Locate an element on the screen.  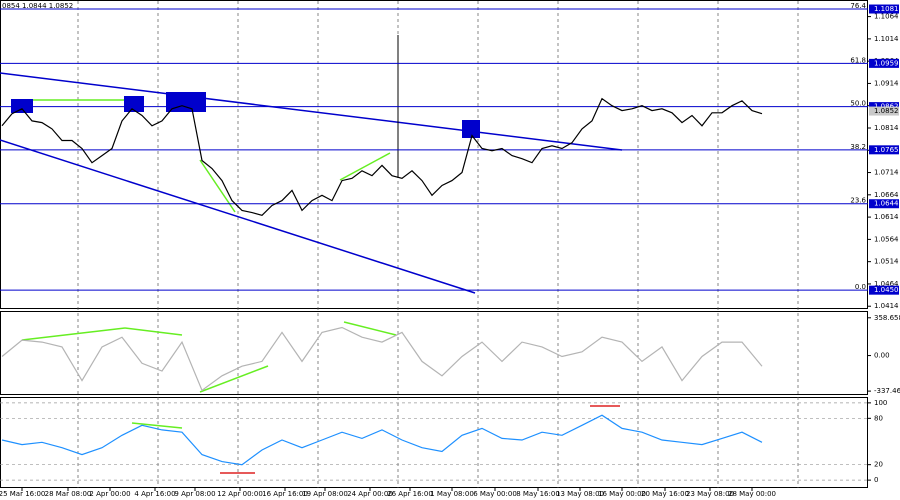
price-tag-label: 1.1081 is located at coordinates (886, 9).